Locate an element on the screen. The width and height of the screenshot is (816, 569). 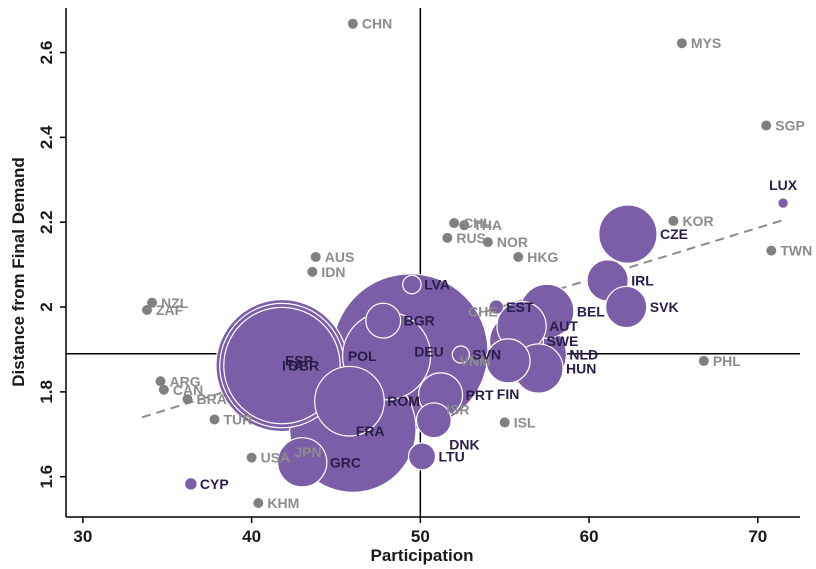
point-label-lva: LVA is located at coordinates (437, 285).